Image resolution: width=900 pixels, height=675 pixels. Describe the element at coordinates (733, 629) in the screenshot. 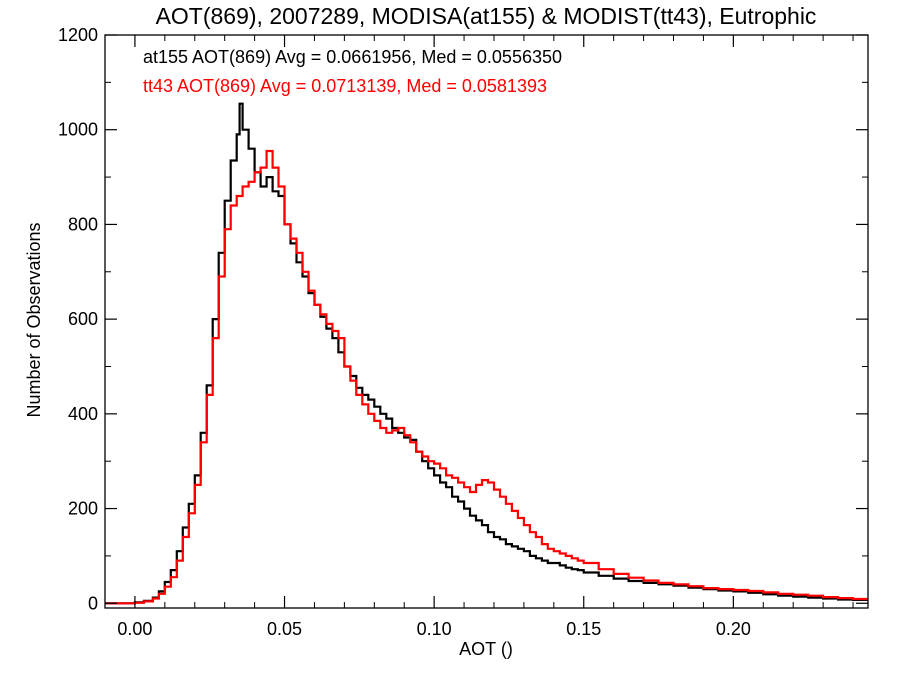

I see `x-tick-label: 0.20` at that location.